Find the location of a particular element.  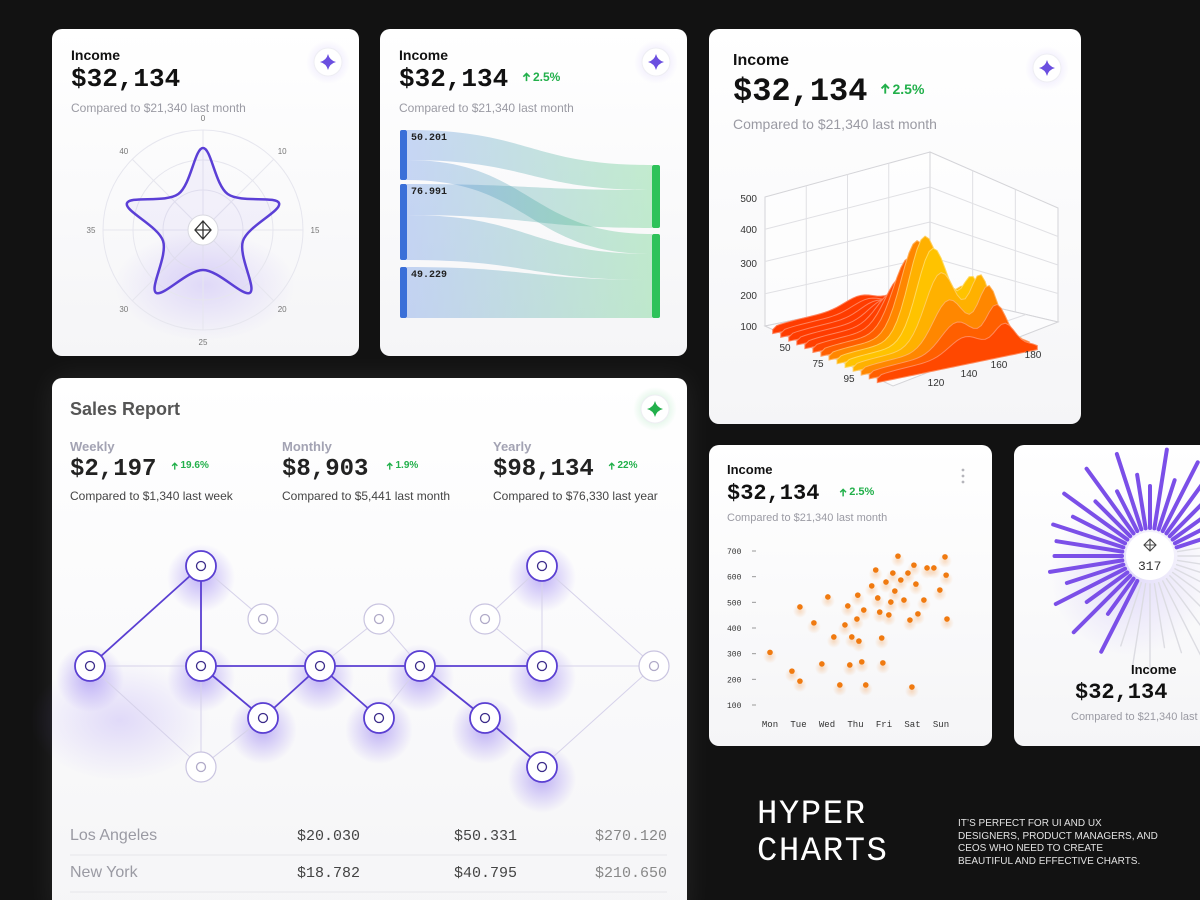

change-indicator: 1.9% is located at coordinates (402, 466).